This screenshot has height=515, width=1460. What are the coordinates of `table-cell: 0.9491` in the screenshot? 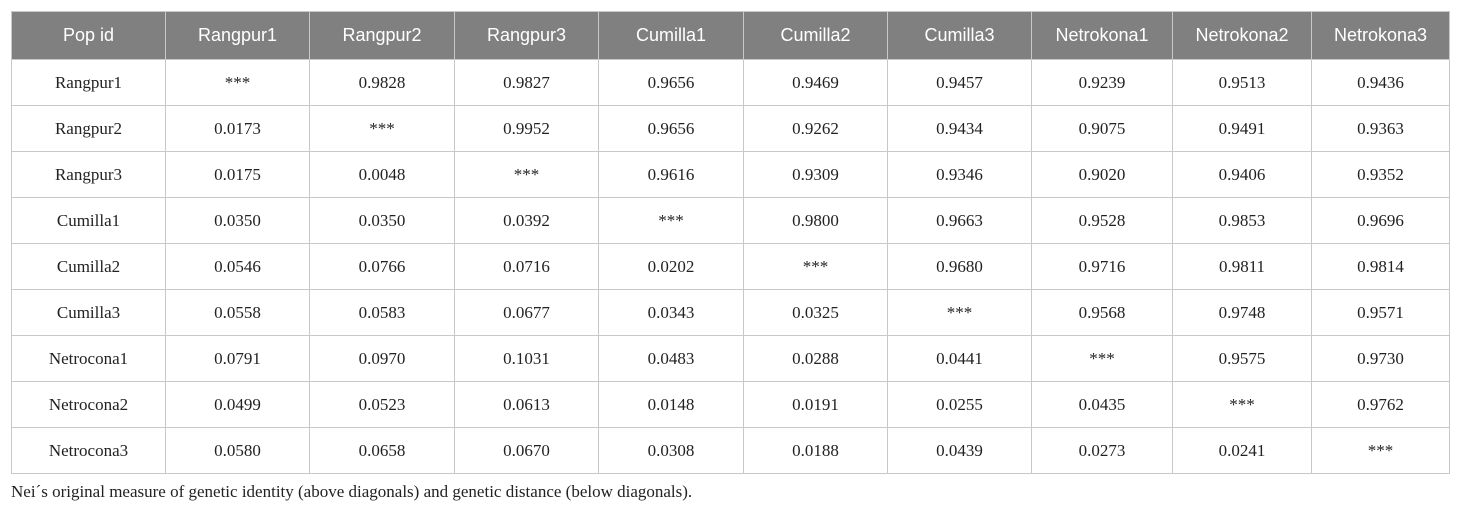 It's located at (1242, 128).